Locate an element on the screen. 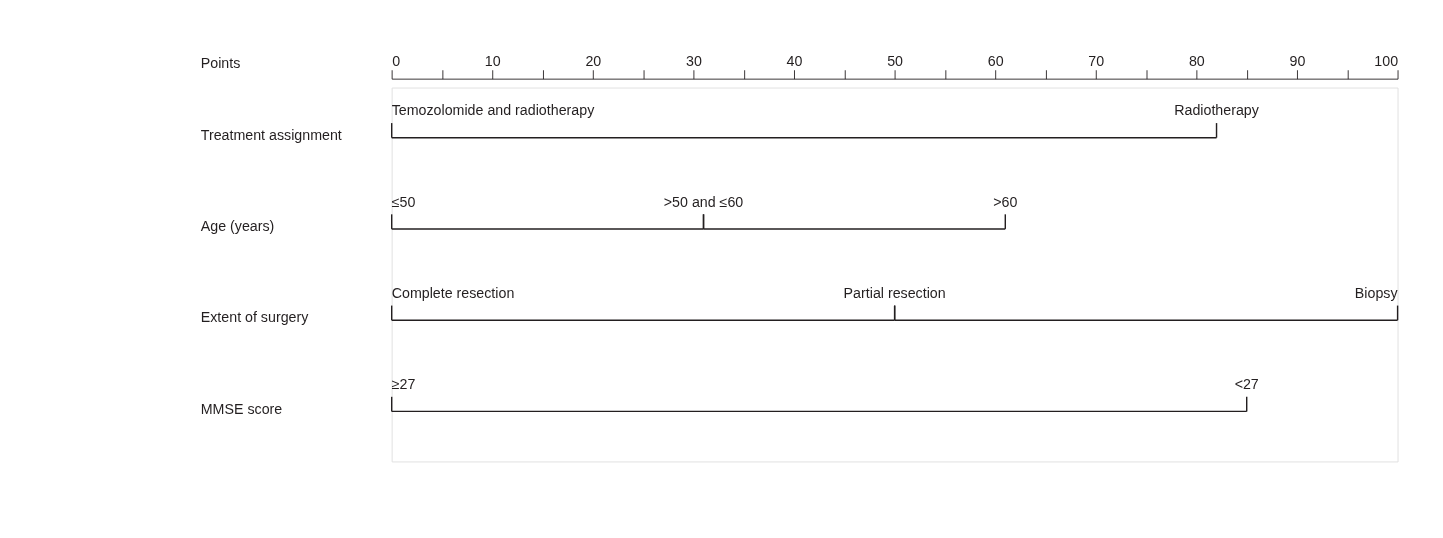  x-tick-label: 70 is located at coordinates (1096, 60).